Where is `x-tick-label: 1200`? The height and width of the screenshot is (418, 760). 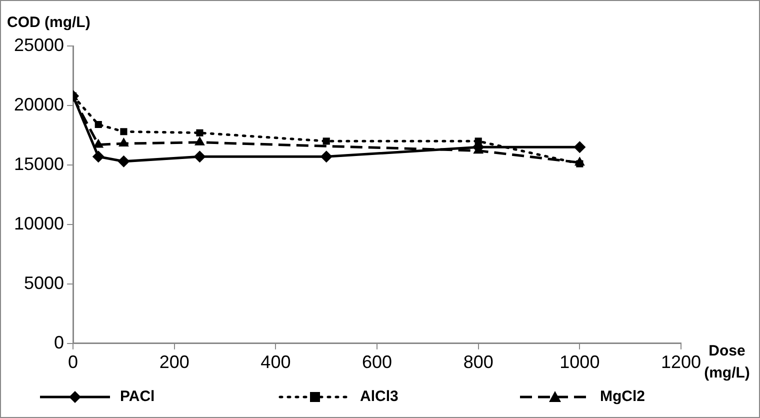 x-tick-label: 1200 is located at coordinates (681, 362).